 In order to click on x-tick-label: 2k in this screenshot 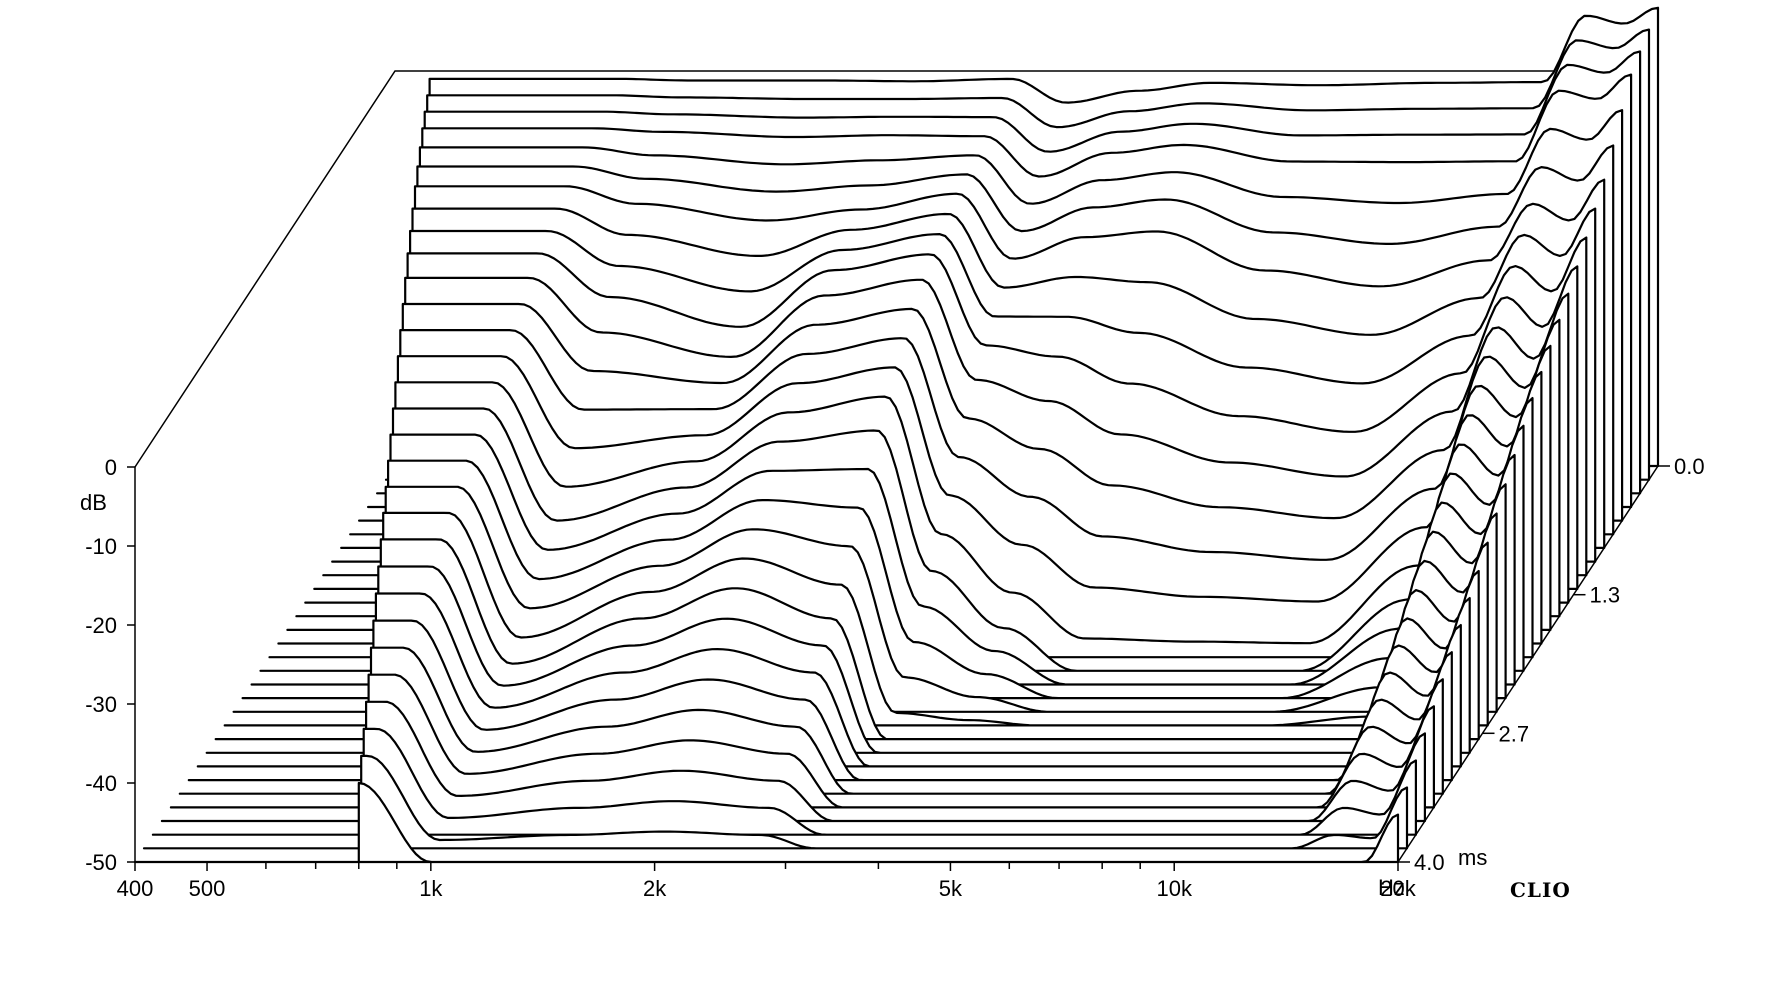, I will do `click(655, 888)`.